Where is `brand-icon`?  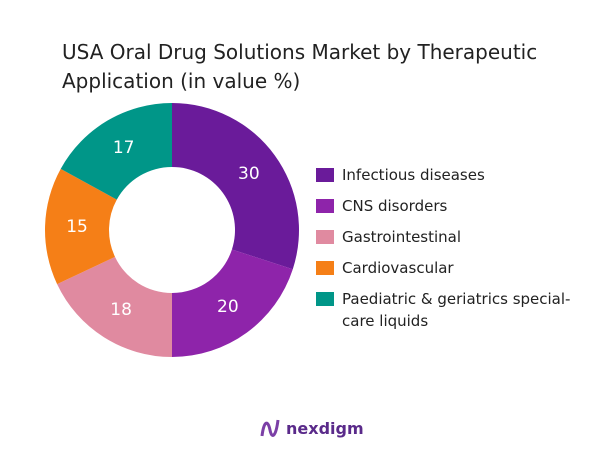
brand-icon is located at coordinates (270, 428).